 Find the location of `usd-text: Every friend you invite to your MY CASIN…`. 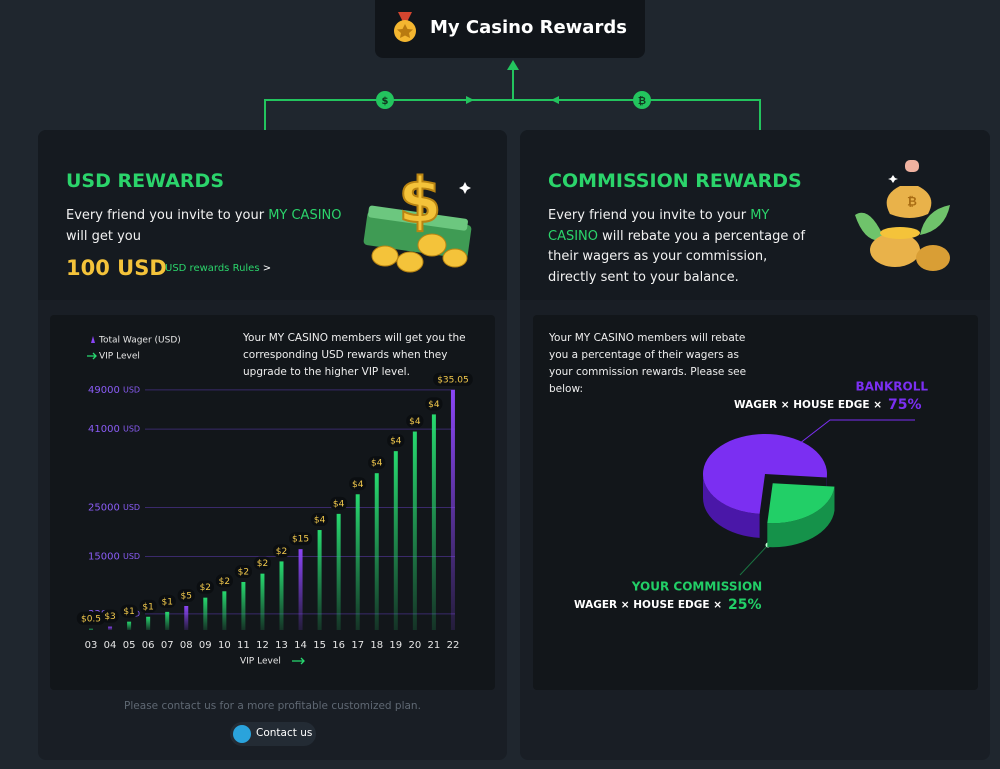

usd-text: Every friend you invite to your MY CASIN… is located at coordinates (206, 226).